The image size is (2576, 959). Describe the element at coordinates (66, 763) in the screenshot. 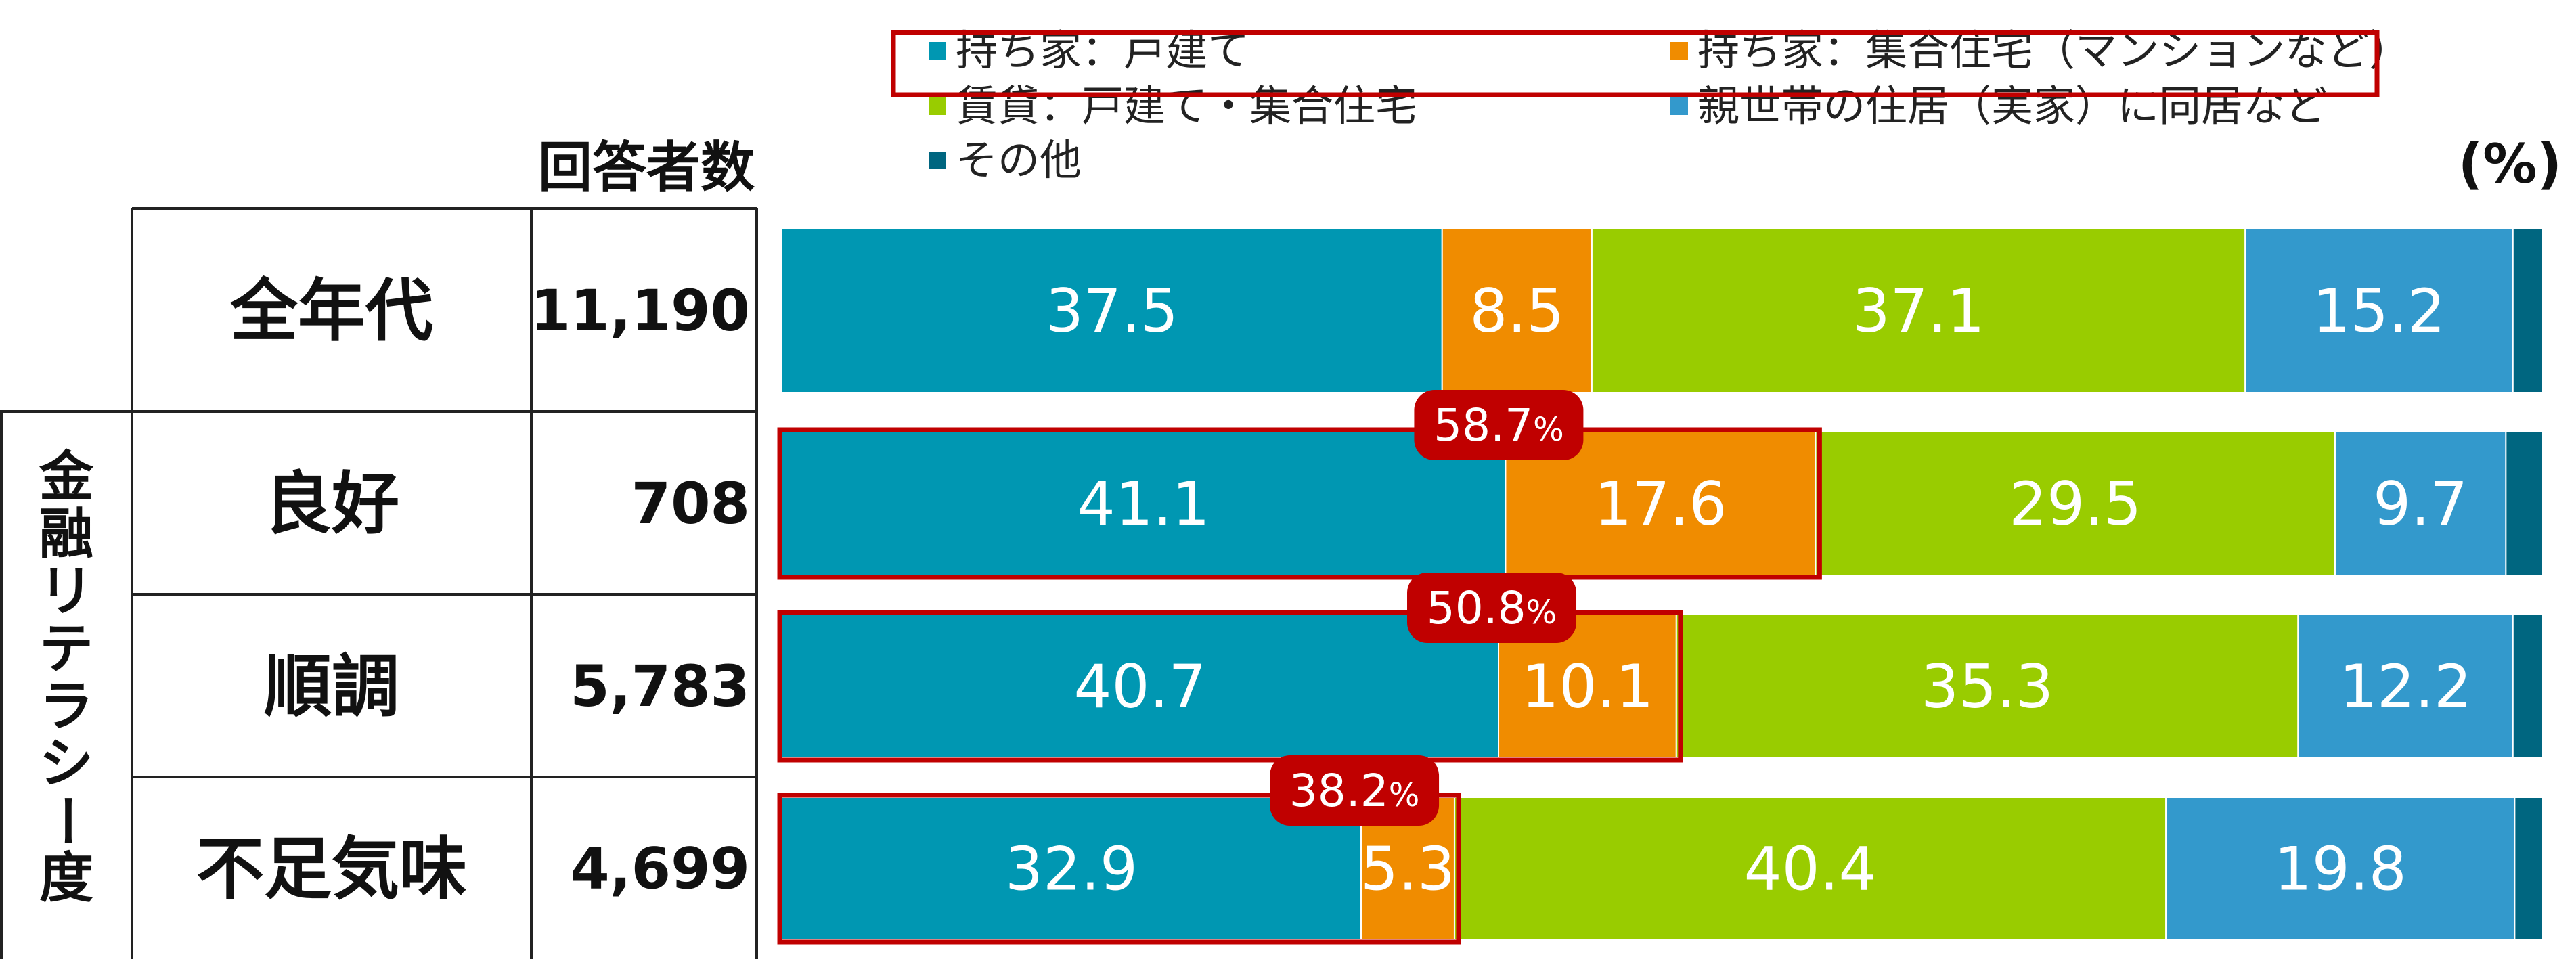

I see `group-label-char: シ` at that location.